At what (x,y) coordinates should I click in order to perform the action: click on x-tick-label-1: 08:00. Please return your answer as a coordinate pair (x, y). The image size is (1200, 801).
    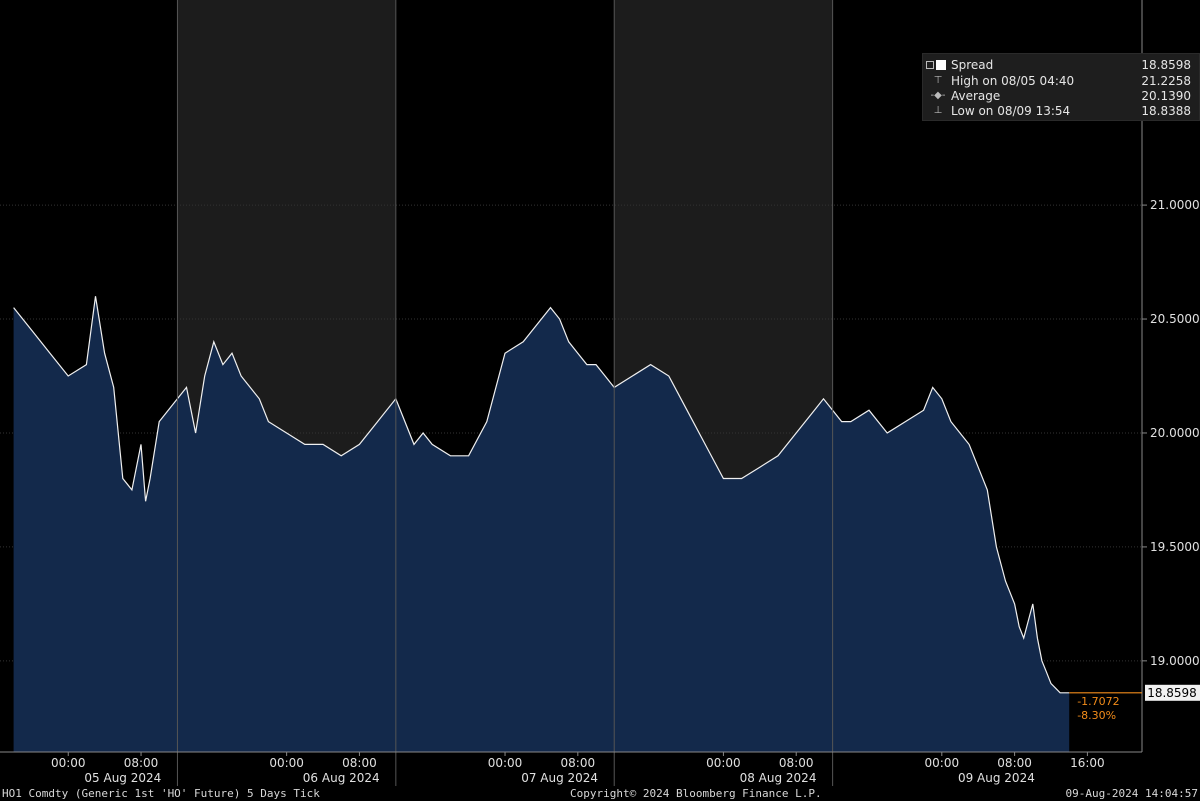
    Looking at the image, I should click on (141, 763).